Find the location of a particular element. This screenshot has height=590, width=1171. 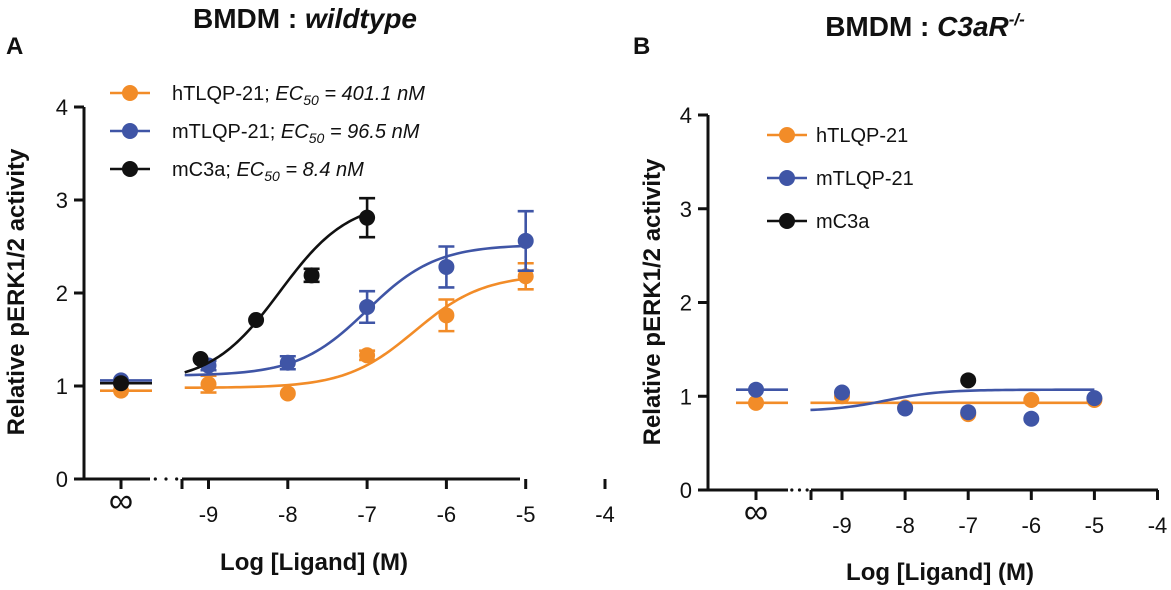

legend-label: hTLQP-21; EC50 = 401.1 nM is located at coordinates (298, 95).